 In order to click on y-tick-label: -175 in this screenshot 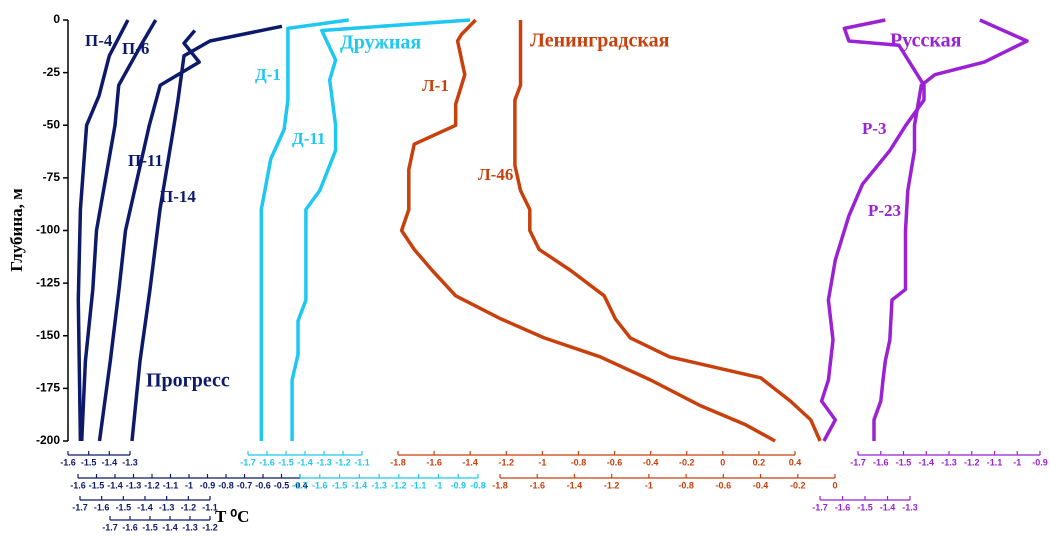, I will do `click(48, 388)`.